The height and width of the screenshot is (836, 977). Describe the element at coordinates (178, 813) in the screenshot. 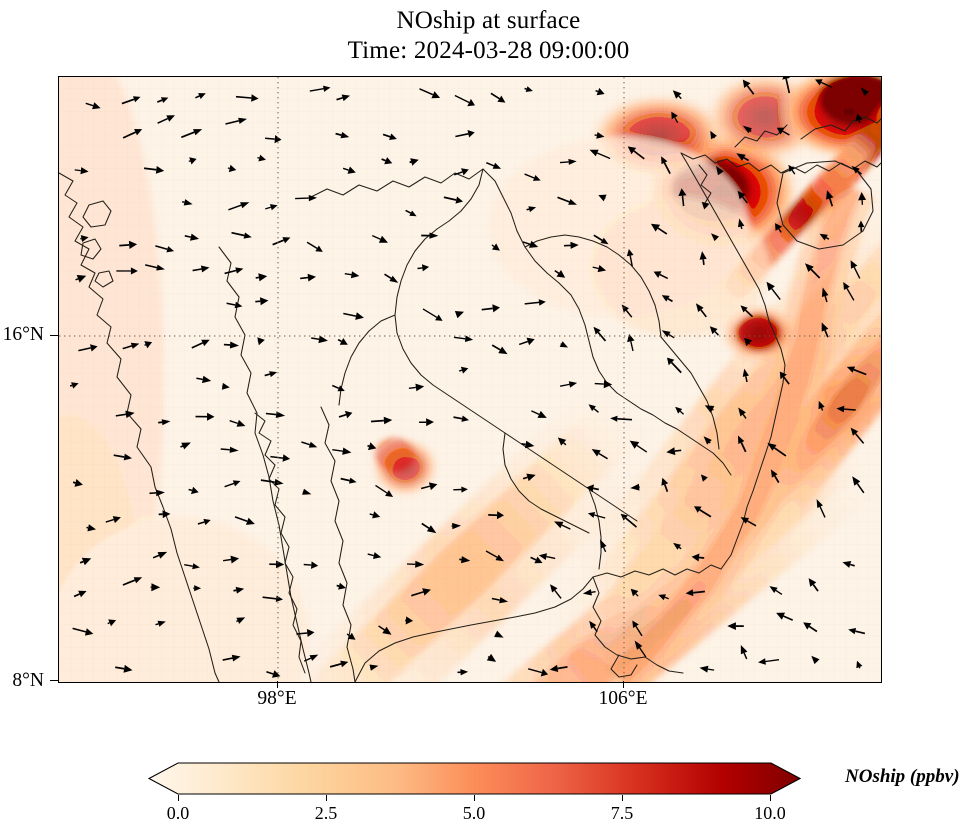

I see `colorbar-tick-label-0: 0.0` at that location.